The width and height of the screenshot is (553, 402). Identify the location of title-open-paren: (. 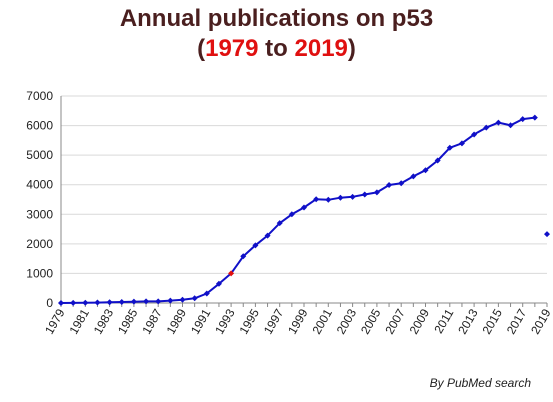
(201, 48).